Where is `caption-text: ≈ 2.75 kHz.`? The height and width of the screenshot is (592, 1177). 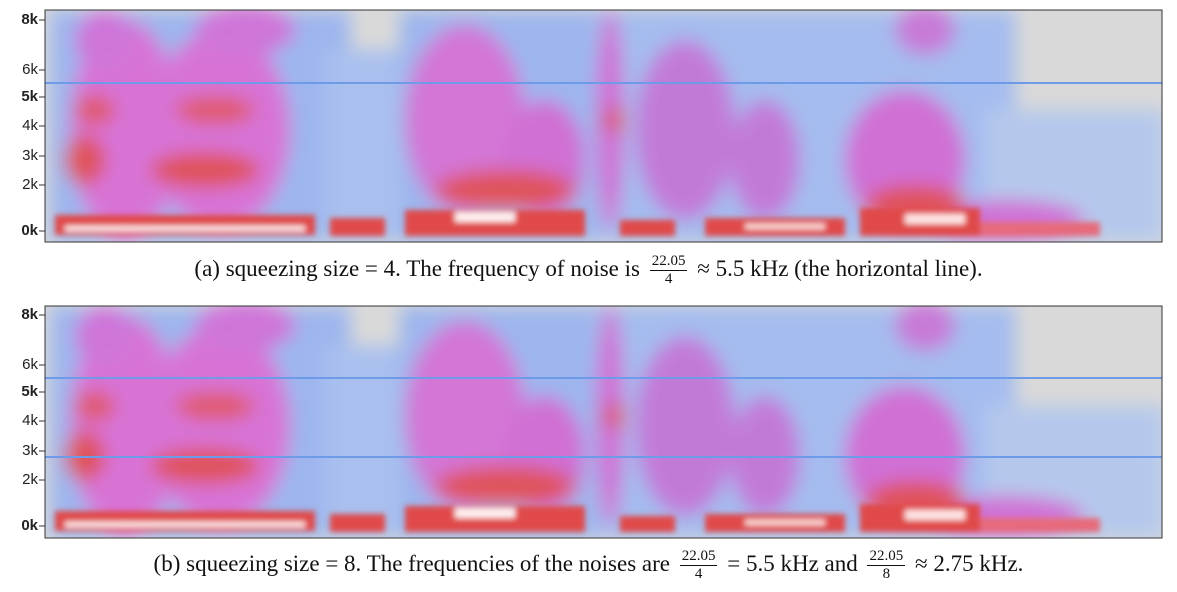
caption-text: ≈ 2.75 kHz. is located at coordinates (969, 563).